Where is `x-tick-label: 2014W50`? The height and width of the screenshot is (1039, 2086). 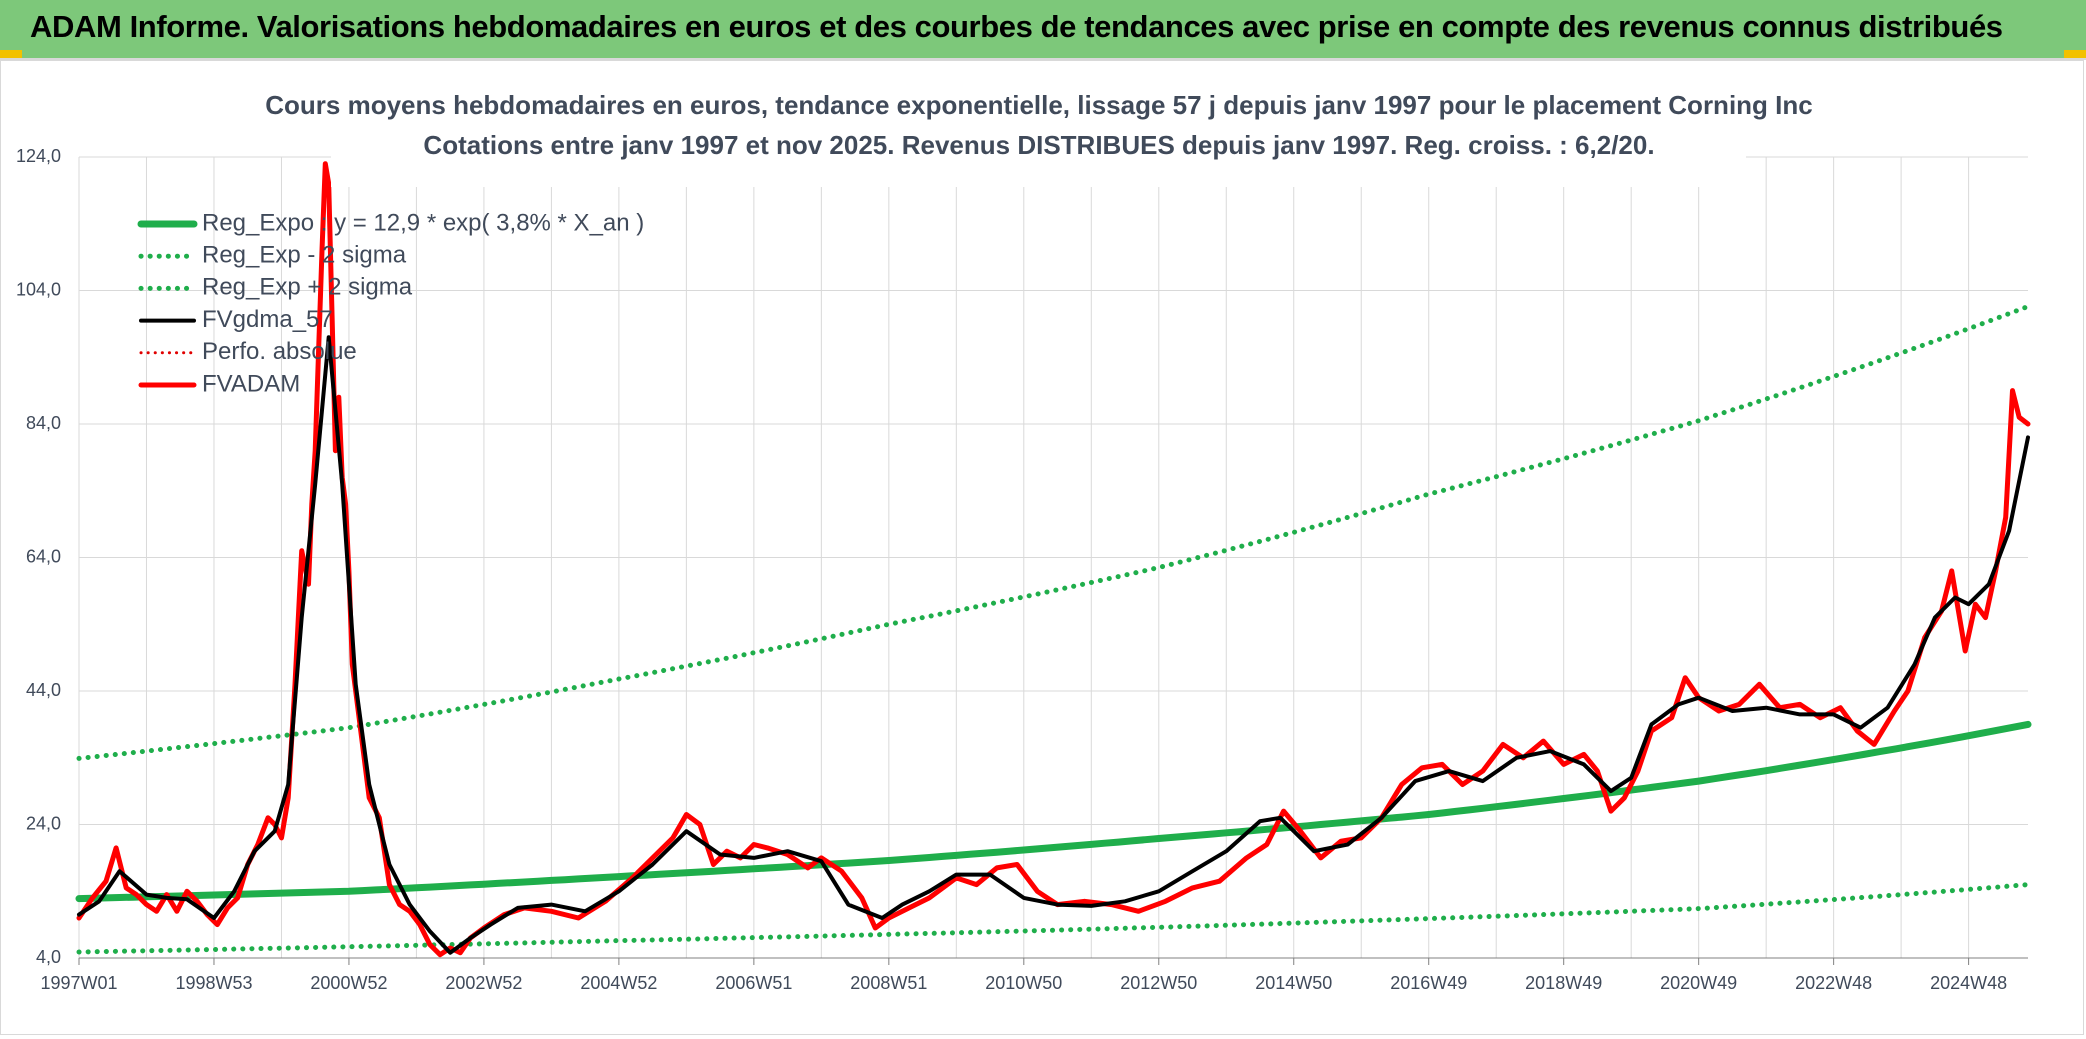
x-tick-label: 2014W50 is located at coordinates (1293, 983).